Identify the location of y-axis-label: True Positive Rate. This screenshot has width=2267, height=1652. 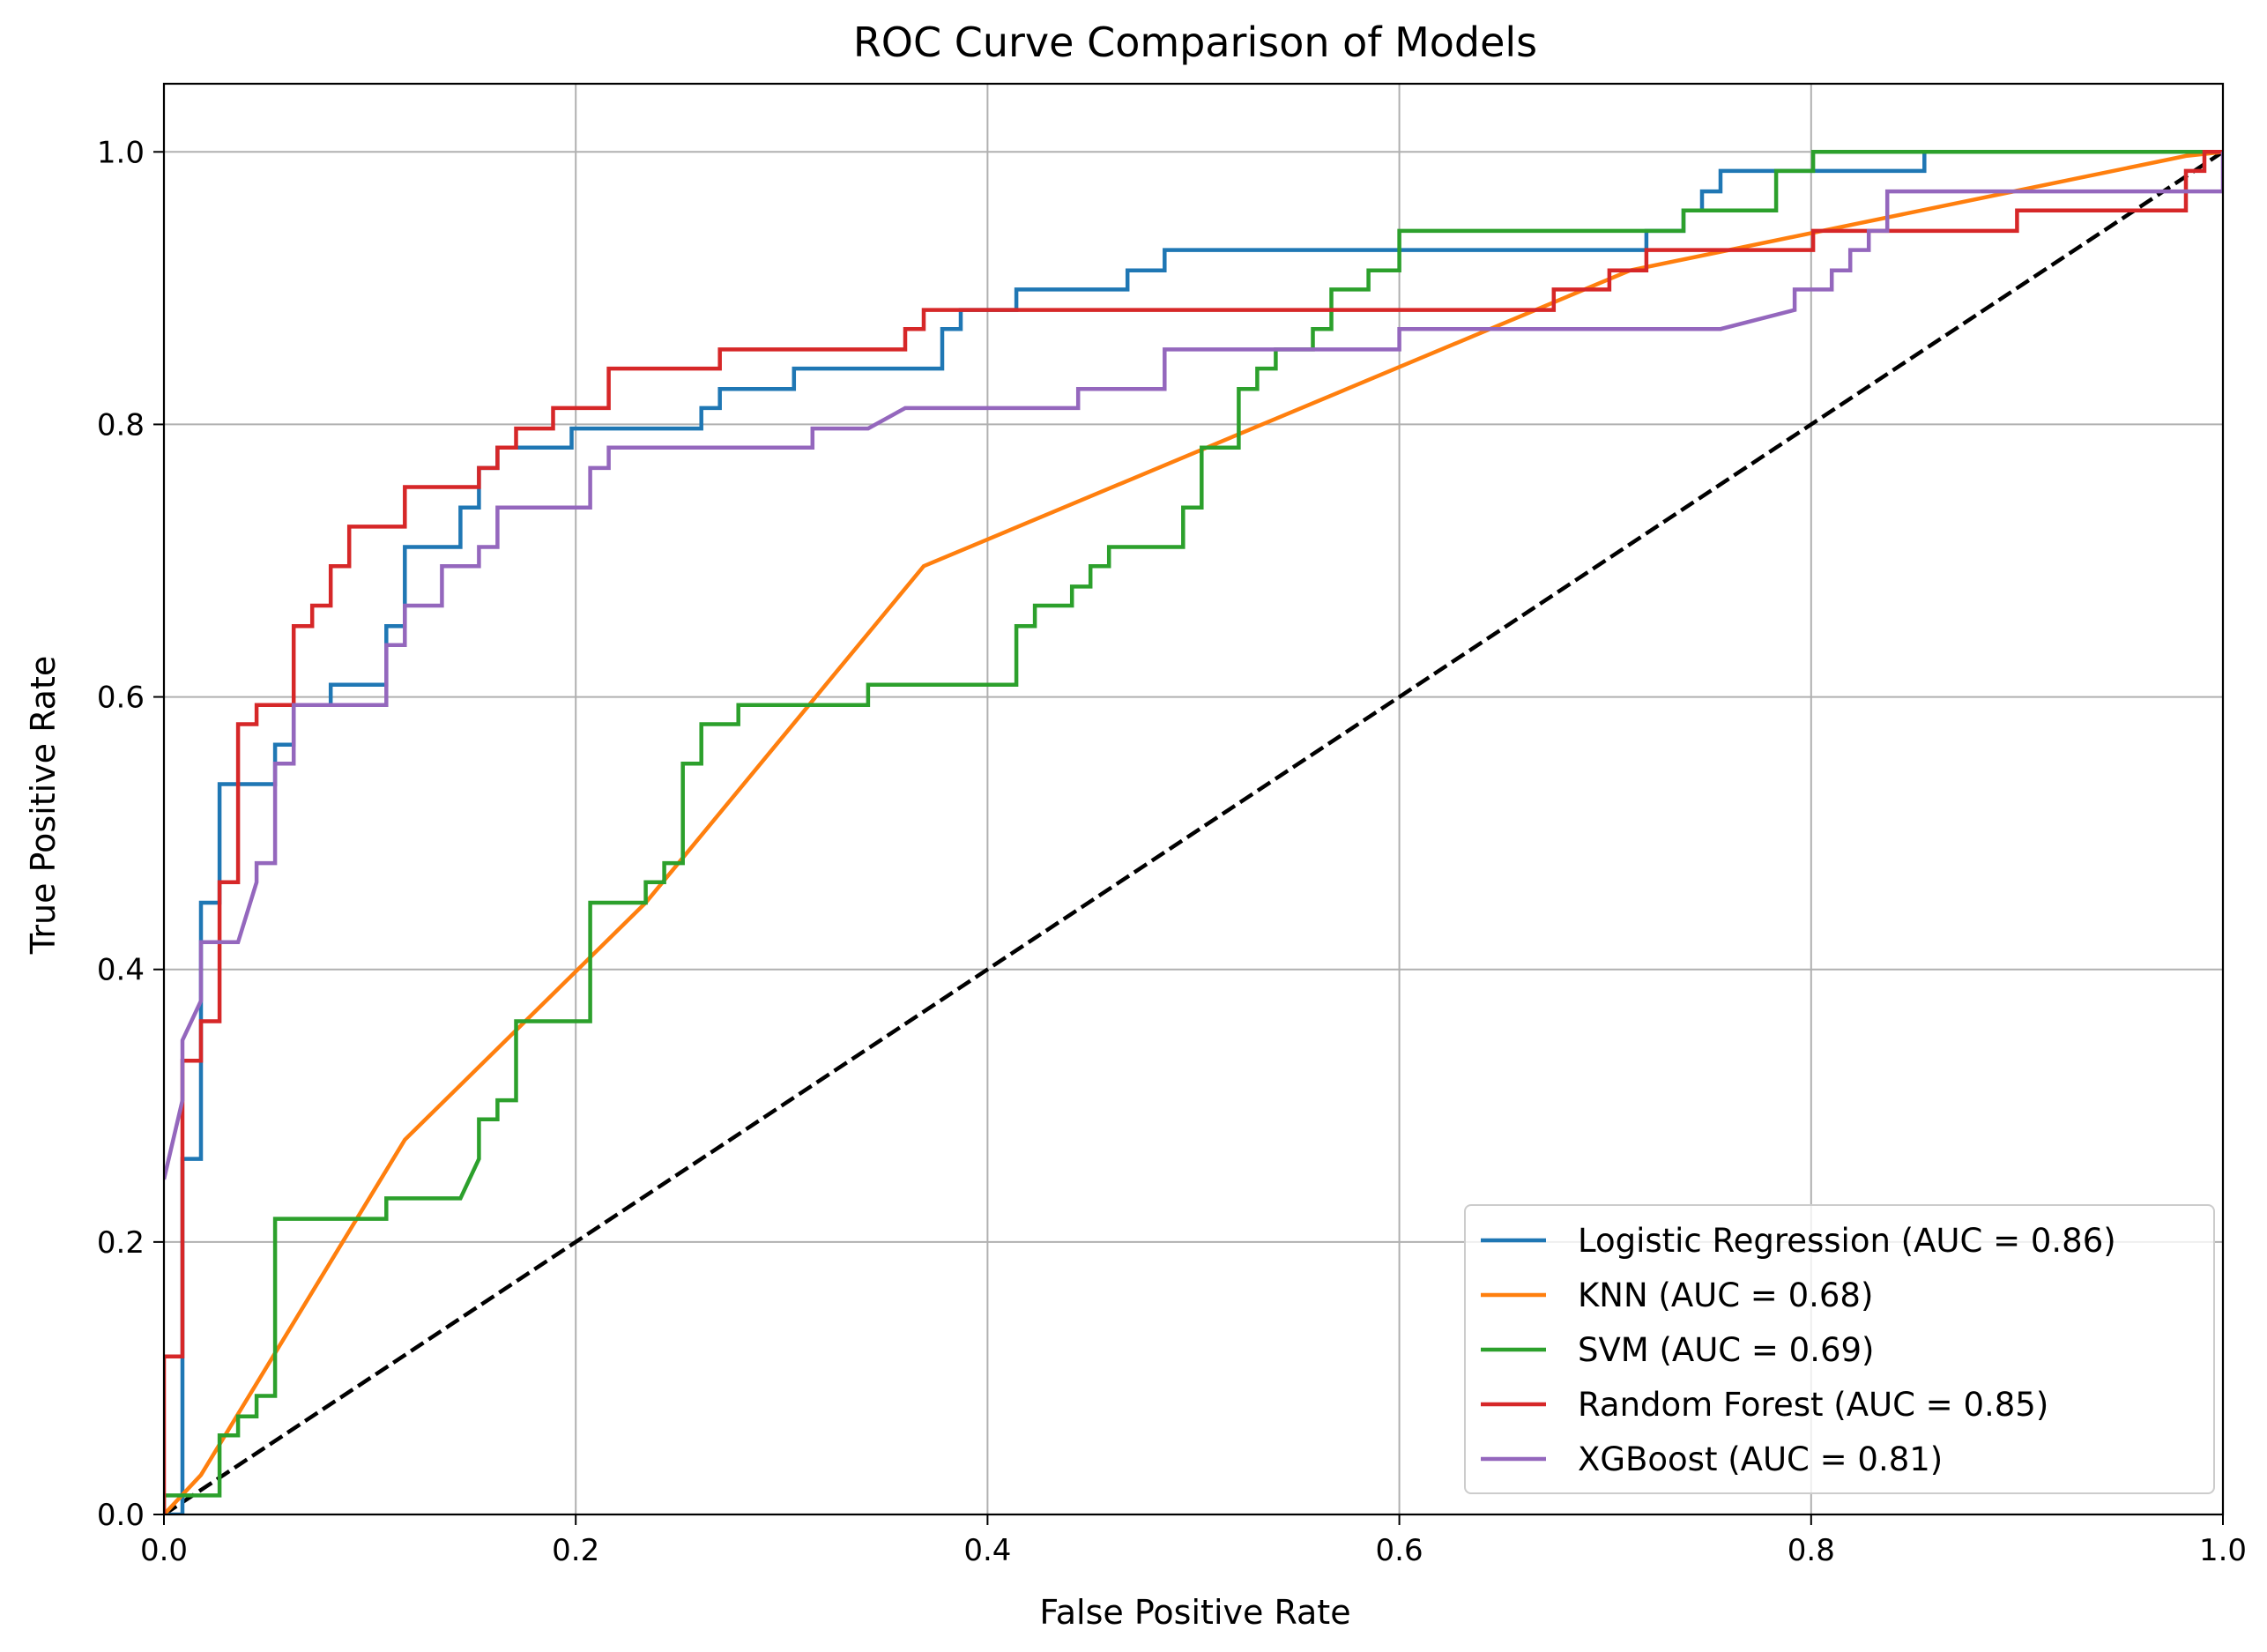
(43, 806).